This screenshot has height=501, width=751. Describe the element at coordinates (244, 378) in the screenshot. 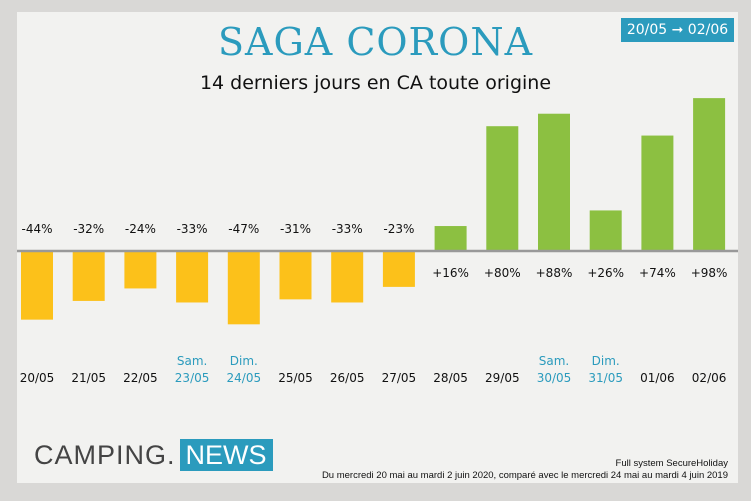

I see `x-tick-label: 24/05` at that location.